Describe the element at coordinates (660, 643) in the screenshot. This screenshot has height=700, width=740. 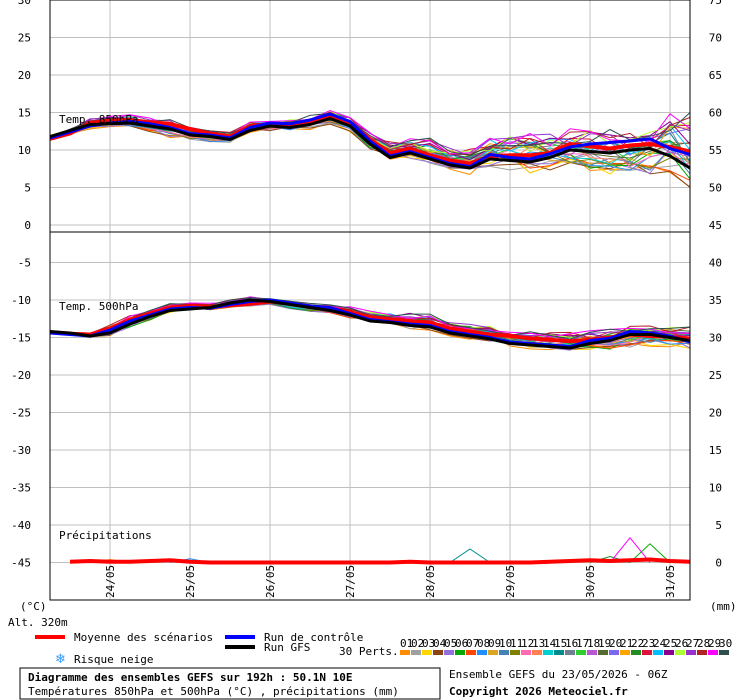
I see `pert-number-label: 24` at that location.